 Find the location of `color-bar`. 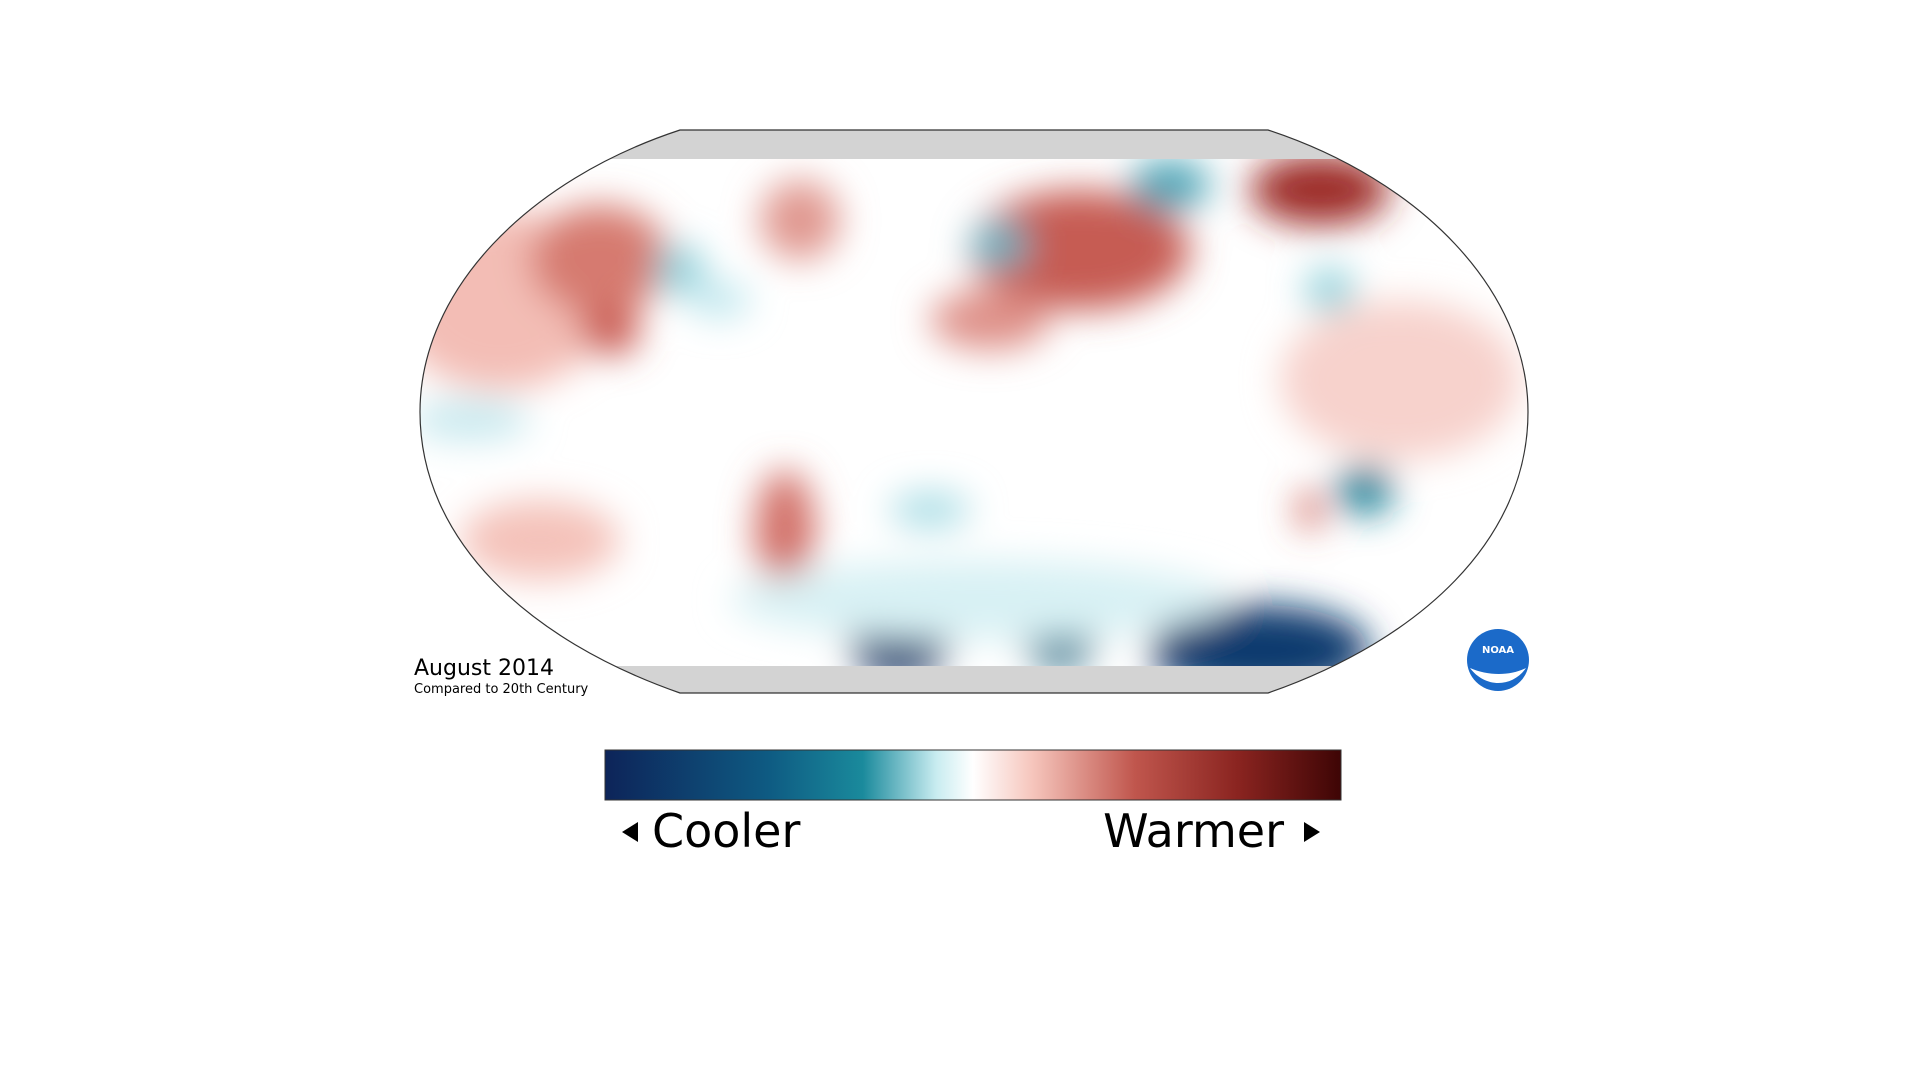

color-bar is located at coordinates (973, 775).